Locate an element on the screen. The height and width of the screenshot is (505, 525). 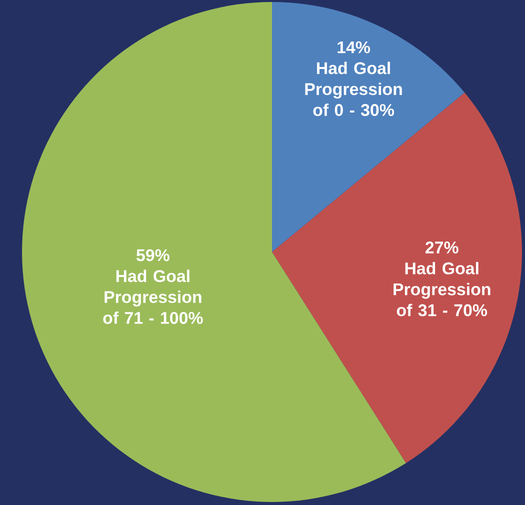
data-label: 27% is located at coordinates (442, 247).